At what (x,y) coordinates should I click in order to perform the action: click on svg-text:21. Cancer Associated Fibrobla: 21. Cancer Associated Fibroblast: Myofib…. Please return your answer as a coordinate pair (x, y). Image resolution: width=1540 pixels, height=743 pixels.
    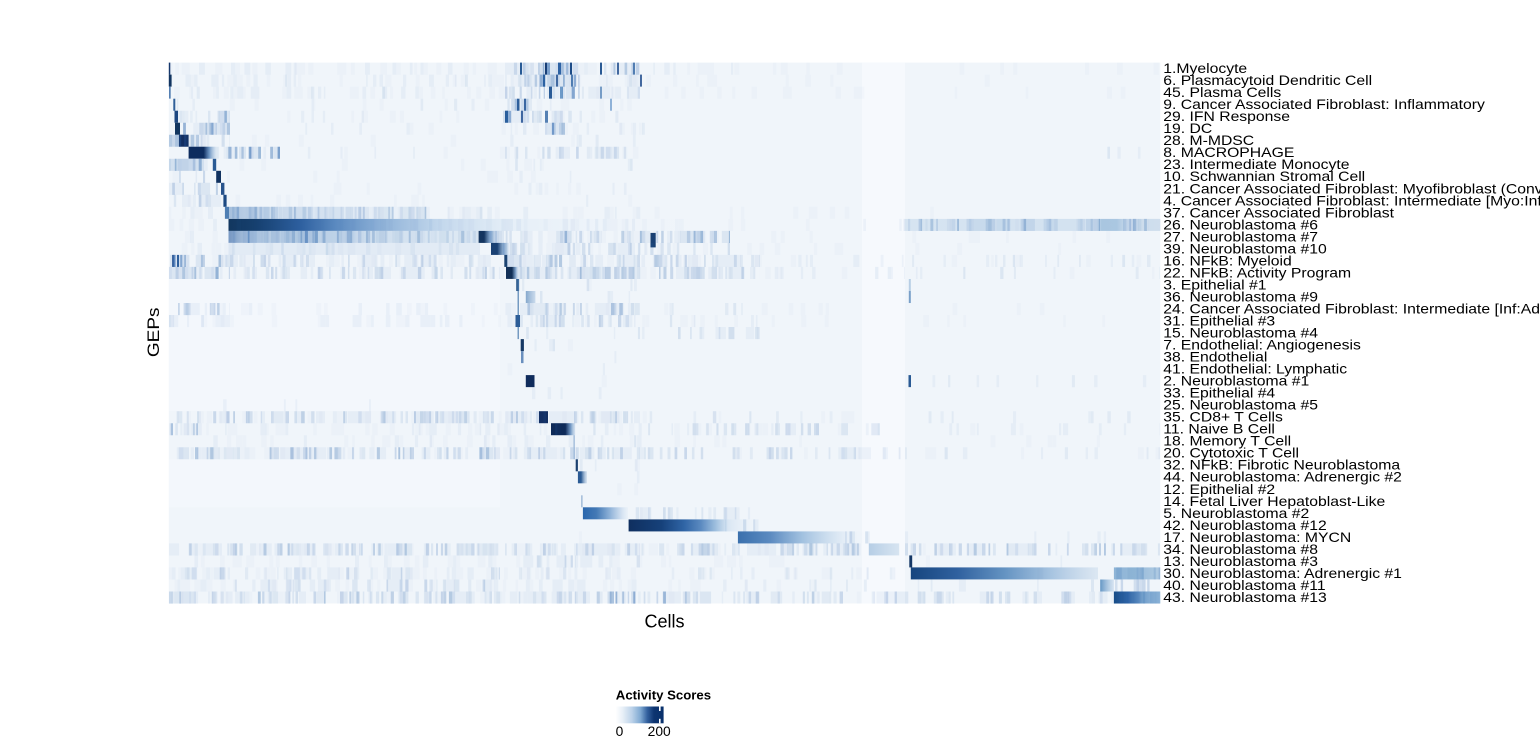
    Looking at the image, I should click on (1351, 189).